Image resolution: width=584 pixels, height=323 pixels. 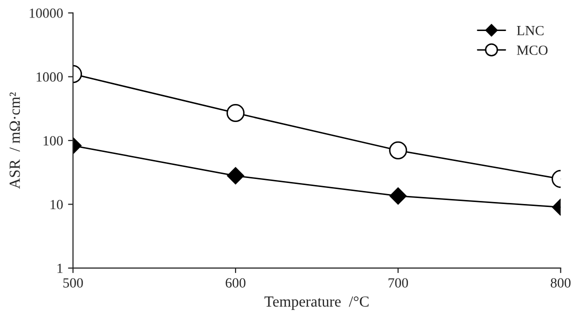 What do you see at coordinates (560, 283) in the screenshot?
I see `x-tick-label: 800` at bounding box center [560, 283].